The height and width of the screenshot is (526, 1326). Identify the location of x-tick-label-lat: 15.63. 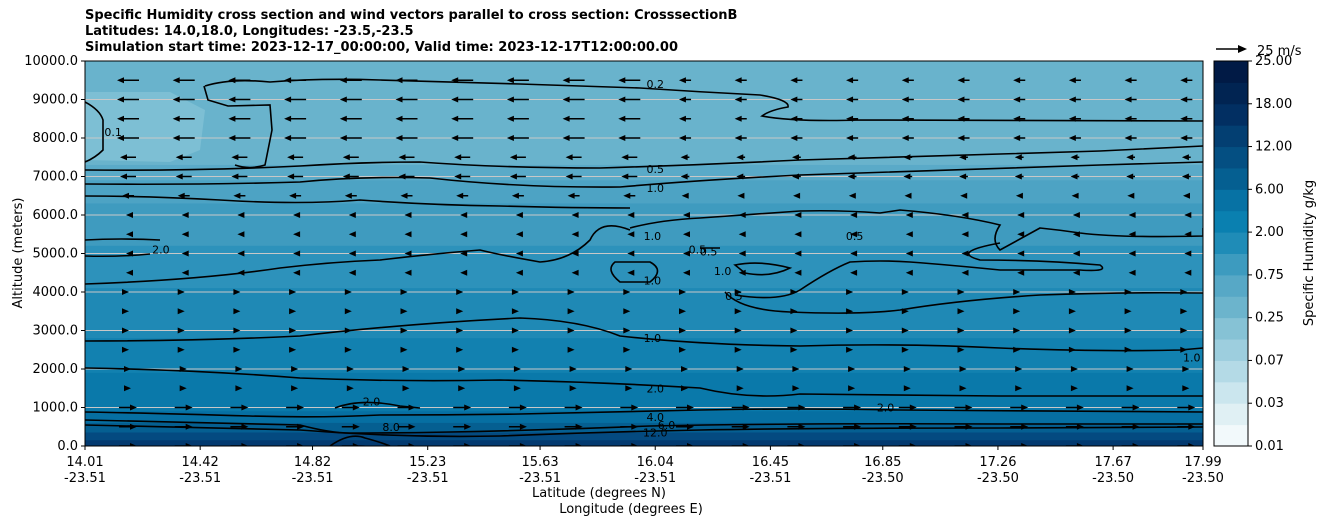
(539, 462).